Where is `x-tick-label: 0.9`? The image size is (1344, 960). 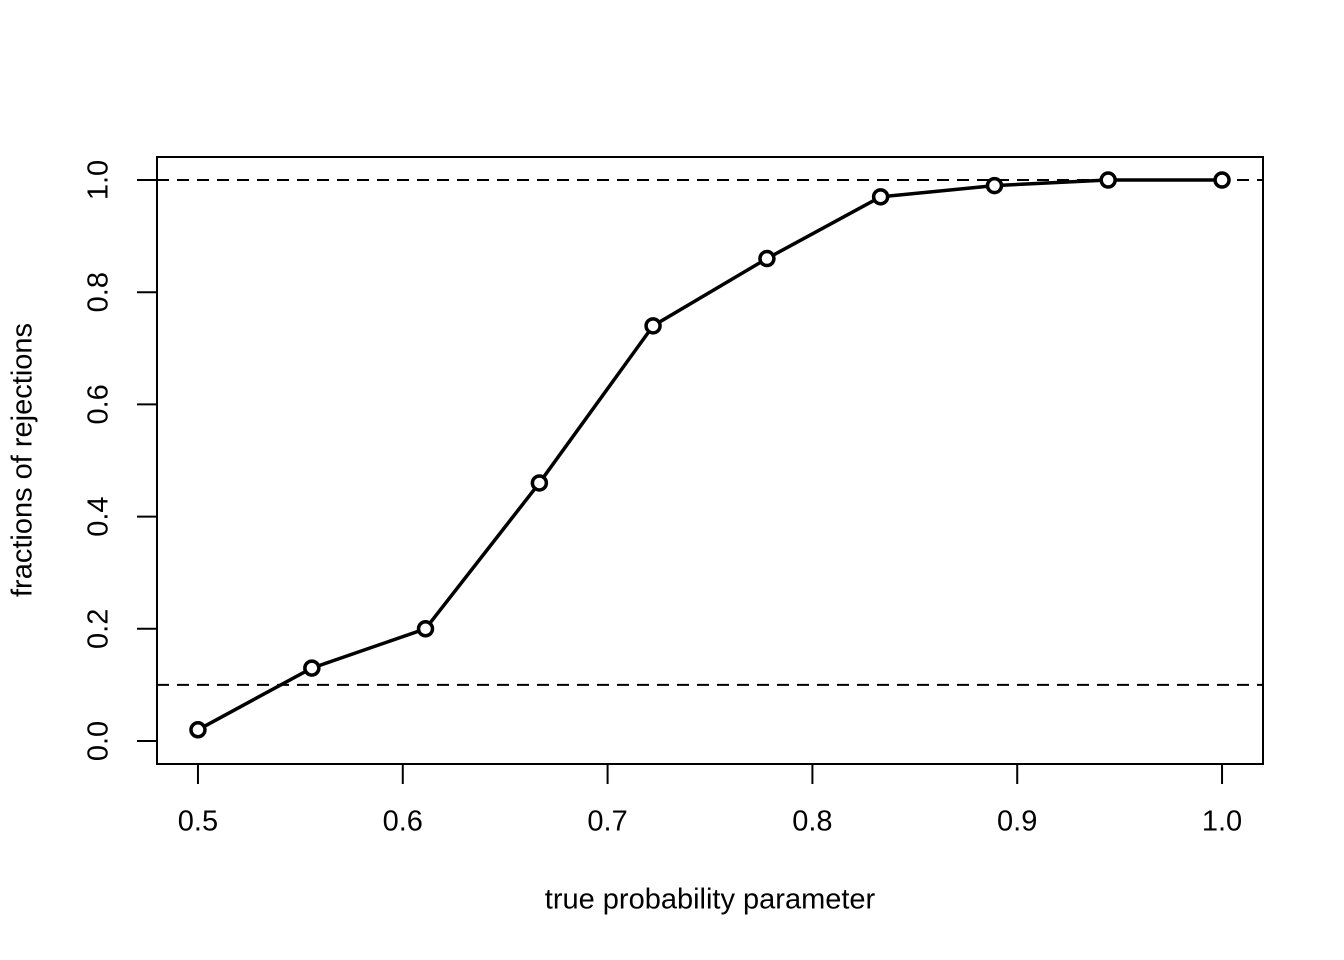
x-tick-label: 0.9 is located at coordinates (1017, 822).